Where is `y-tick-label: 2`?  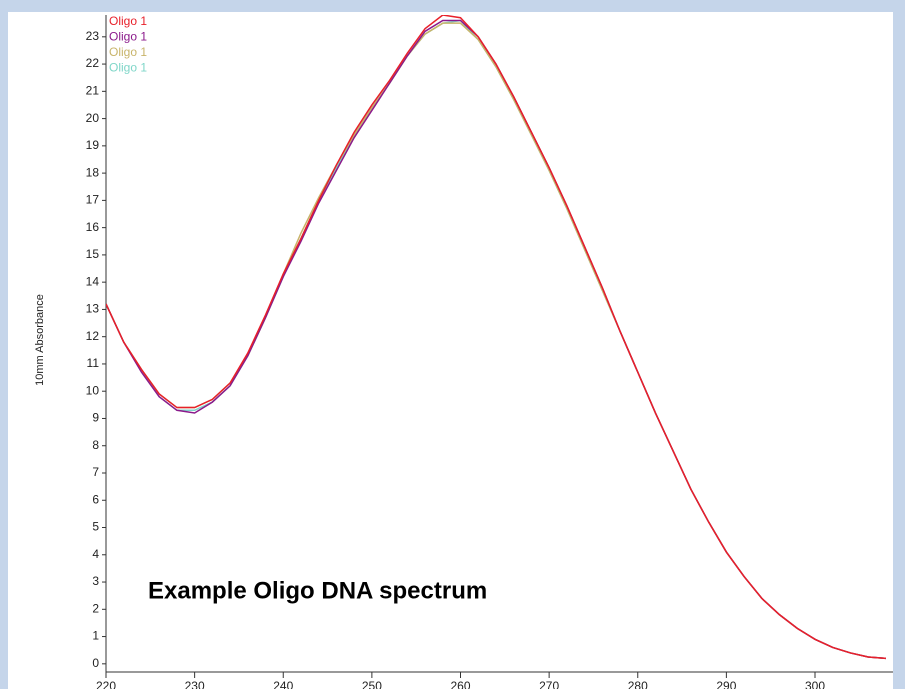
y-tick-label: 2 is located at coordinates (95, 608).